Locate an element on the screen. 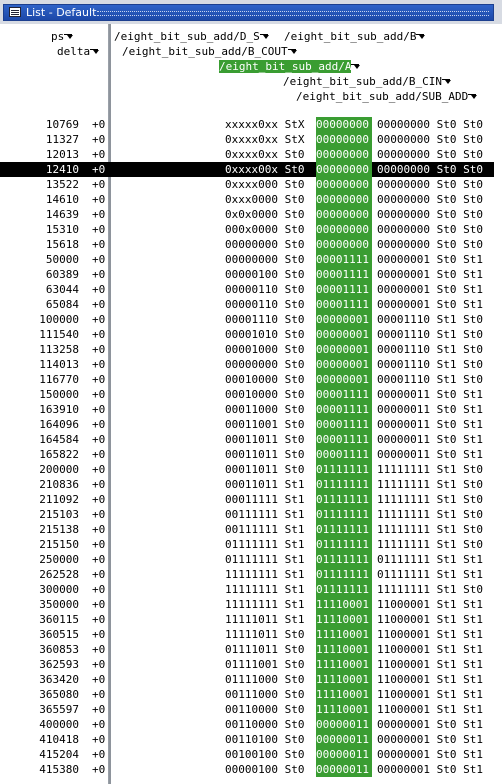  ds-b-values: 00011001 St0 is located at coordinates (265, 424).